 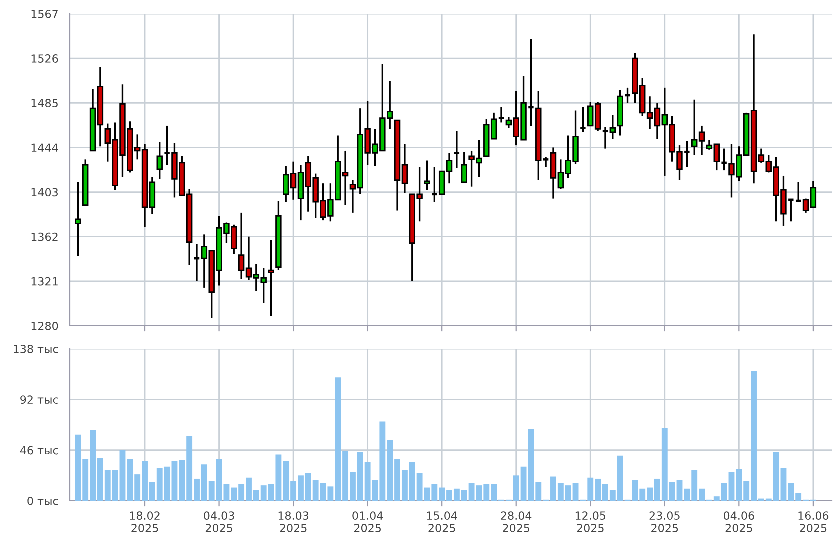 I want to click on y-tick-label: 1321, so click(x=45, y=281).